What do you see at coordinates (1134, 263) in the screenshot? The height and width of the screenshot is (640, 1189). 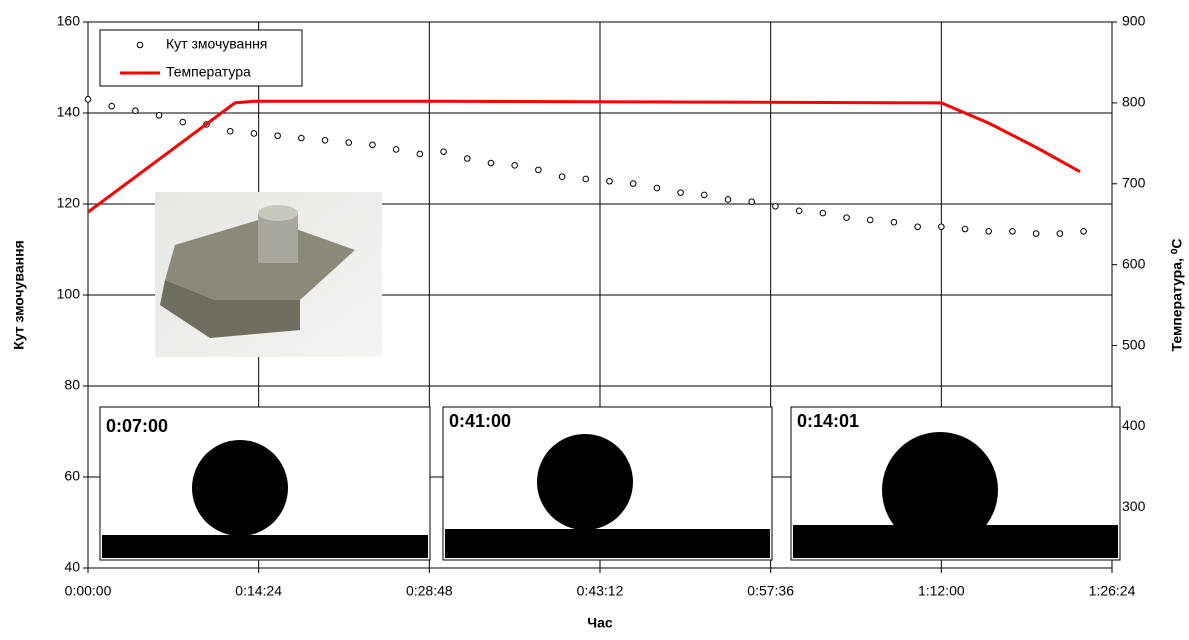 I see `y2-tick-label: 600` at bounding box center [1134, 263].